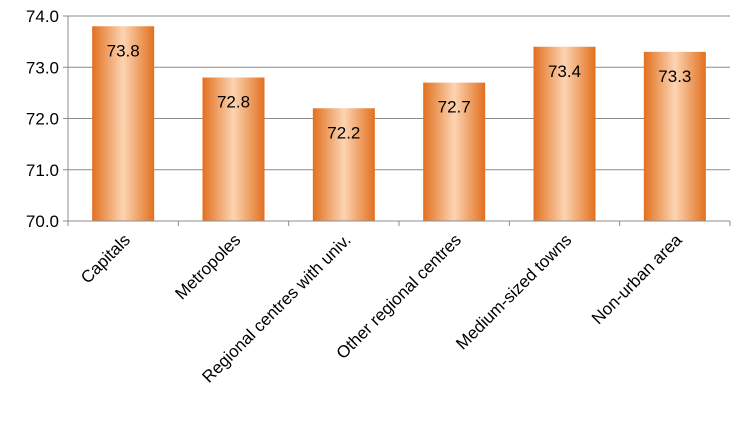 The height and width of the screenshot is (432, 749). I want to click on x-tick-label: Metropoles, so click(207, 266).